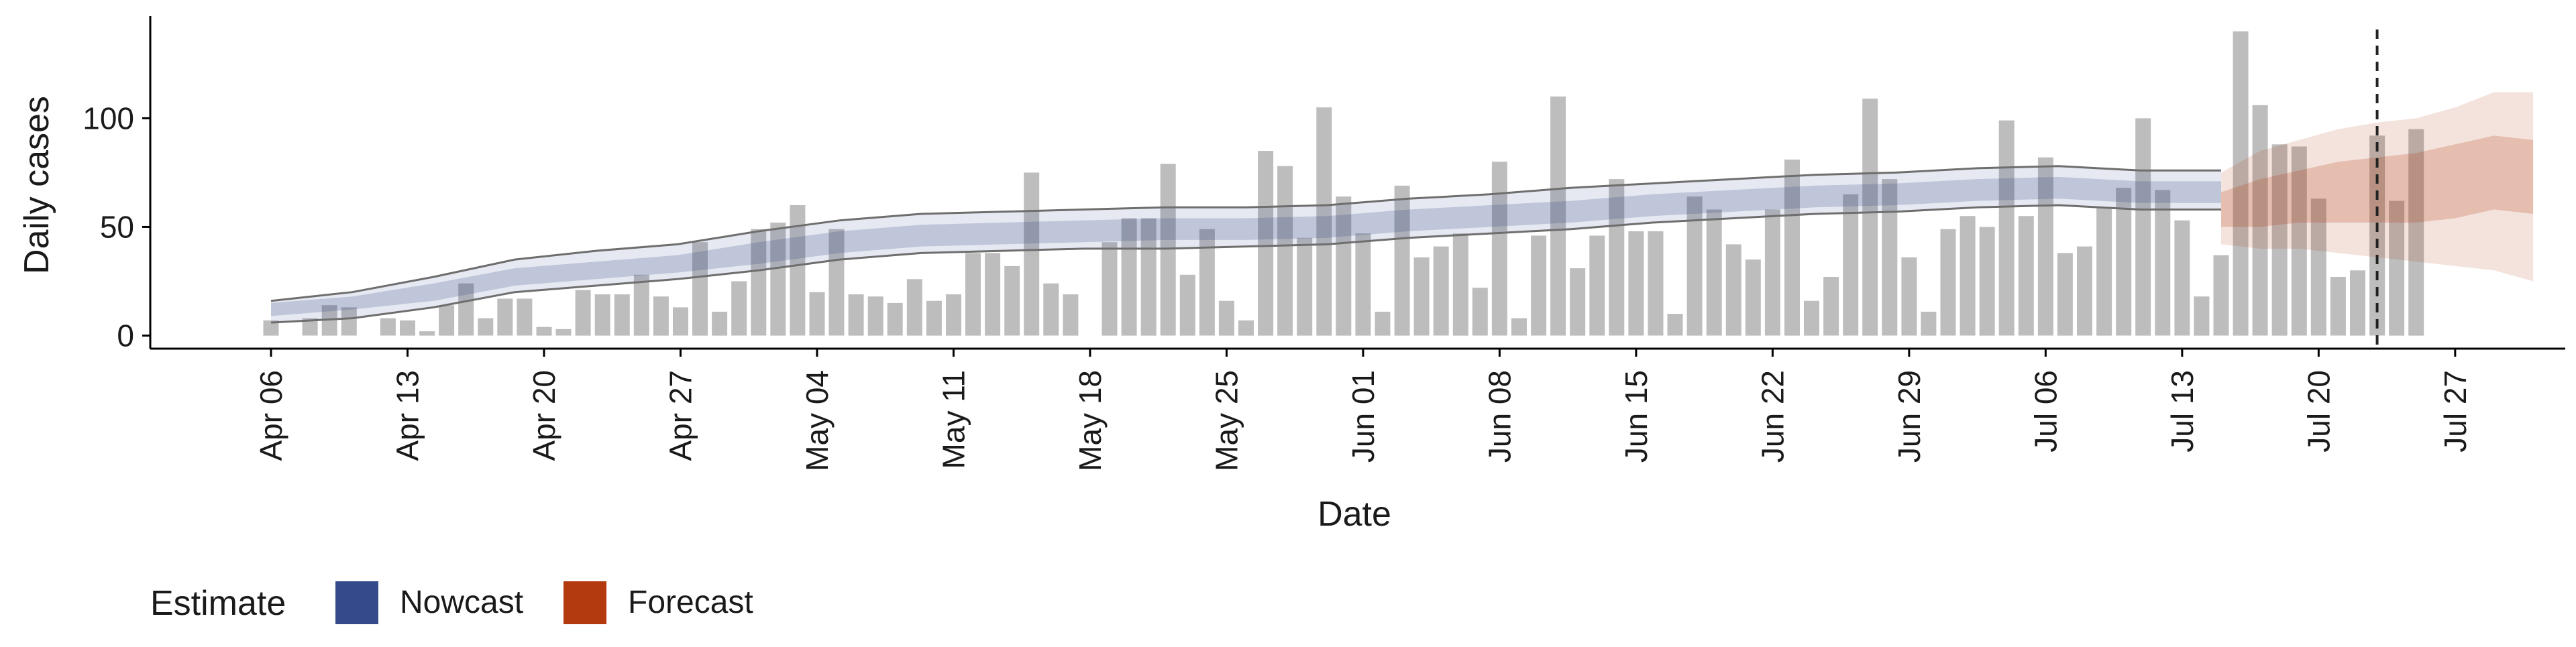  What do you see at coordinates (544, 415) in the screenshot?
I see `x-tick-label: Apr 20` at bounding box center [544, 415].